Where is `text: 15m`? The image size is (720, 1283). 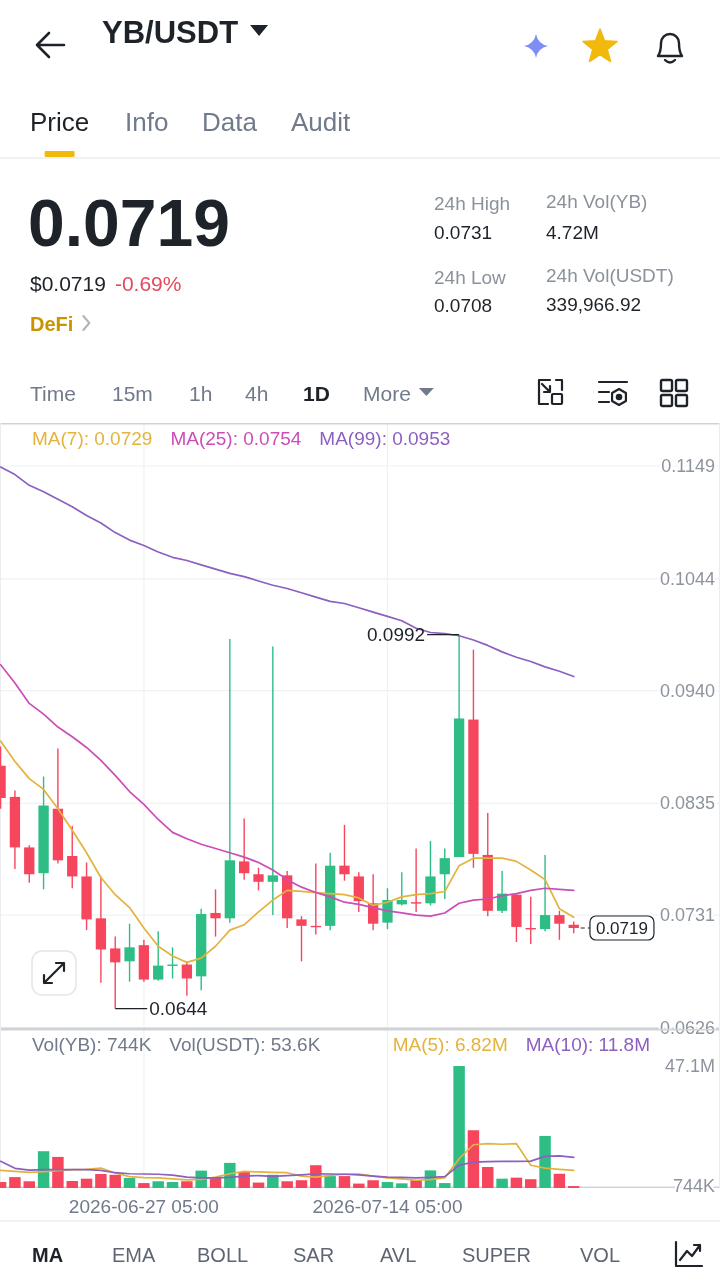
text: 15m is located at coordinates (132, 393).